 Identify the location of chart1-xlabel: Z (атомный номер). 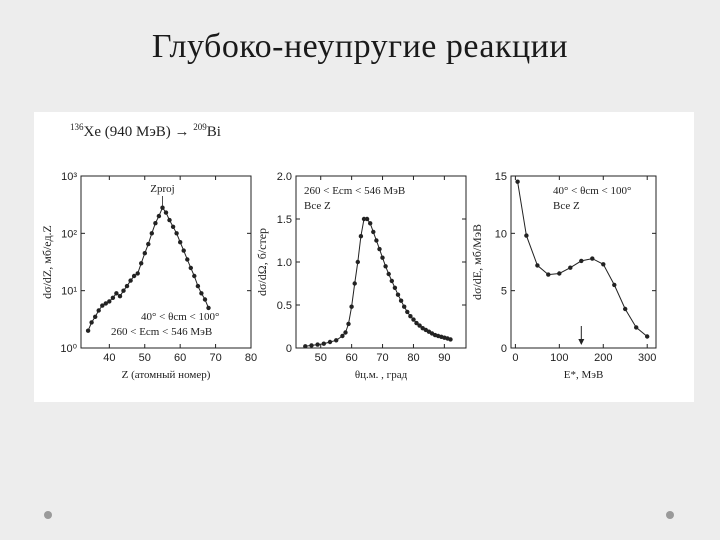
(166, 375).